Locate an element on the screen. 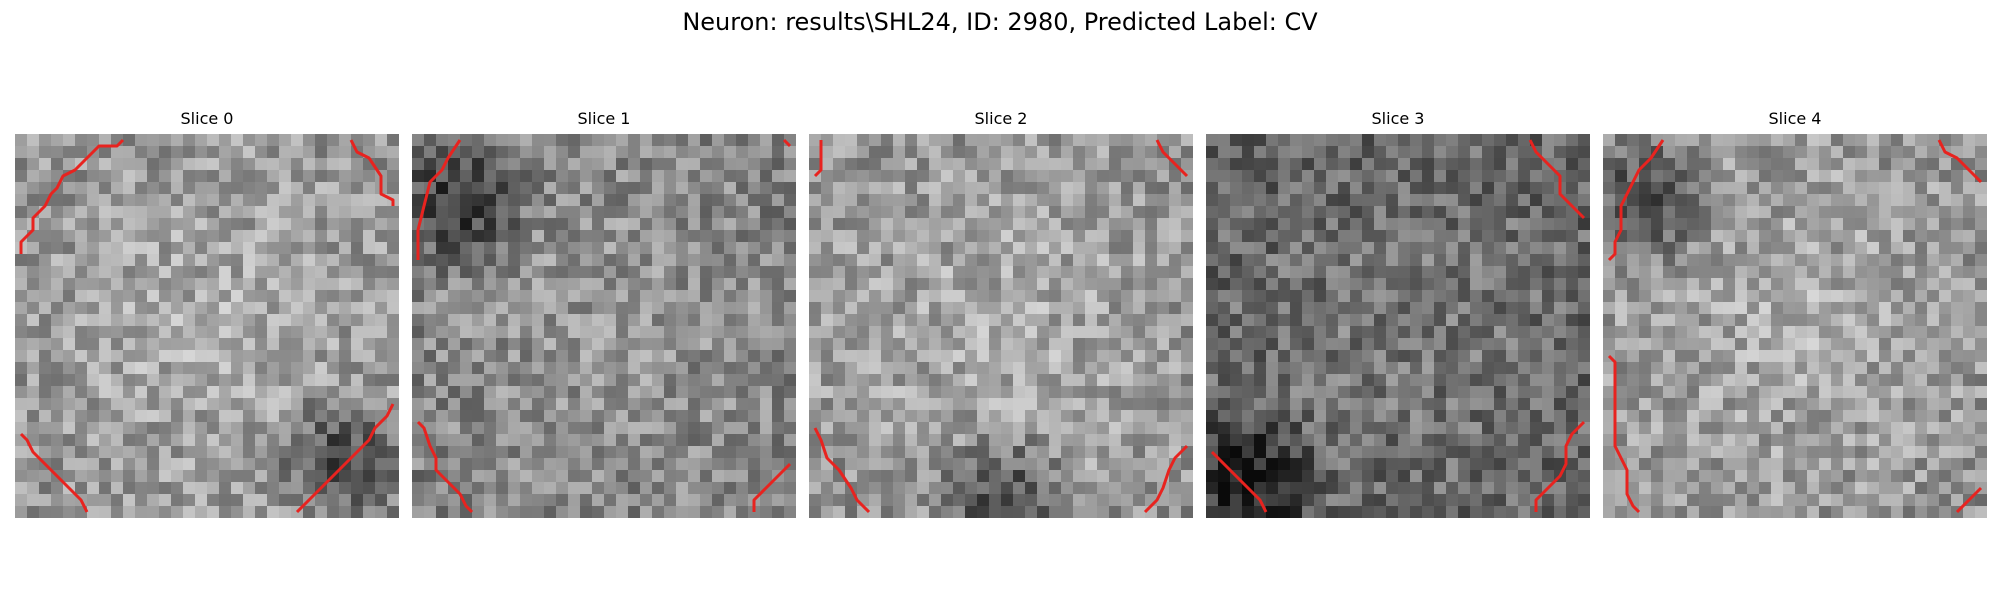 This screenshot has height=600, width=2000. slice-title: Slice 4 is located at coordinates (1795, 118).